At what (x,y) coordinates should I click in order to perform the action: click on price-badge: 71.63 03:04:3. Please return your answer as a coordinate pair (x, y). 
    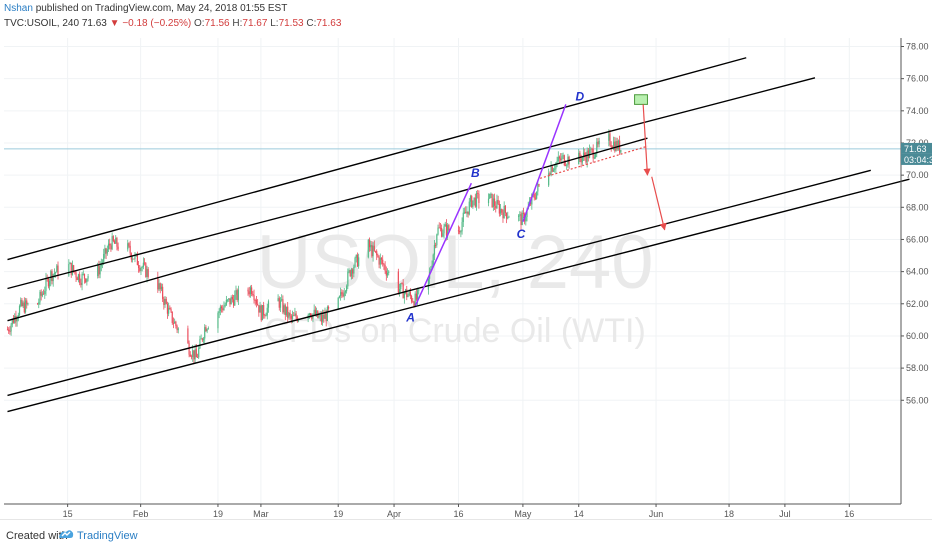
    Looking at the image, I should click on (916, 153).